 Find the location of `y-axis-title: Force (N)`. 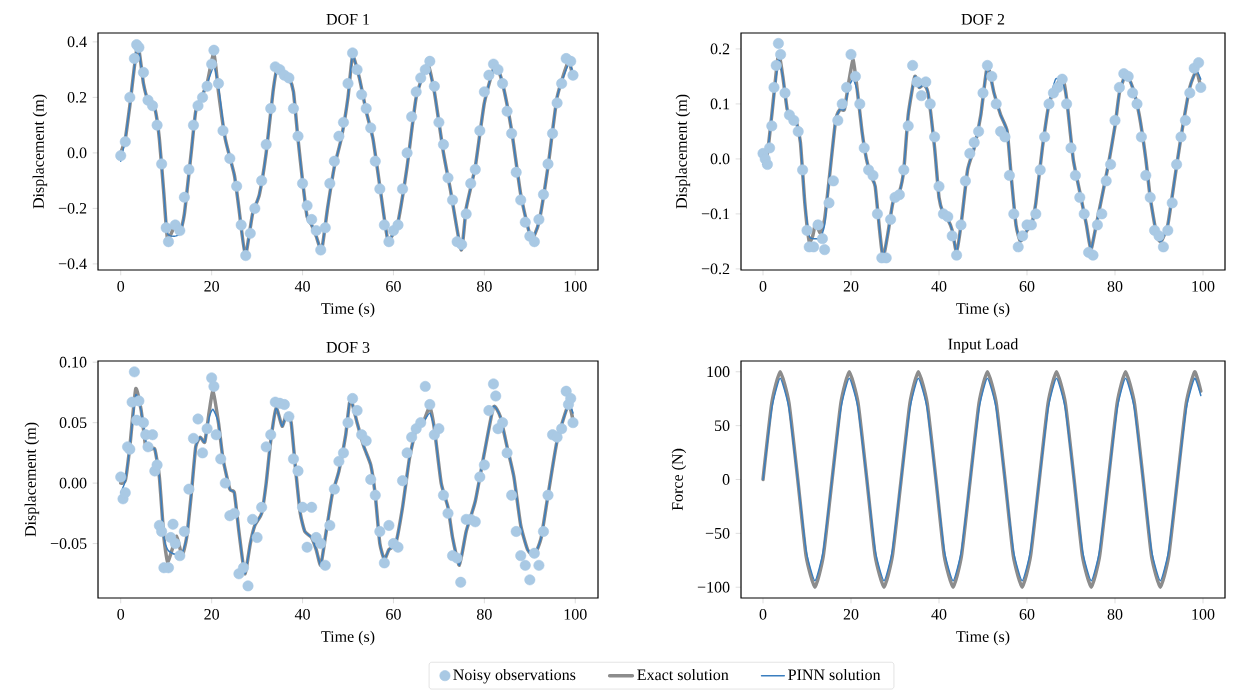

y-axis-title: Force (N) is located at coordinates (679, 479).